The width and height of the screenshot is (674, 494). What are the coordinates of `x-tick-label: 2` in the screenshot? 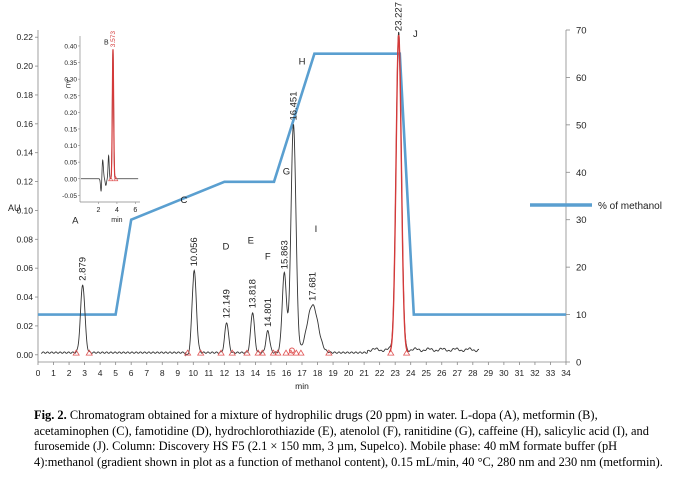 It's located at (69, 373).